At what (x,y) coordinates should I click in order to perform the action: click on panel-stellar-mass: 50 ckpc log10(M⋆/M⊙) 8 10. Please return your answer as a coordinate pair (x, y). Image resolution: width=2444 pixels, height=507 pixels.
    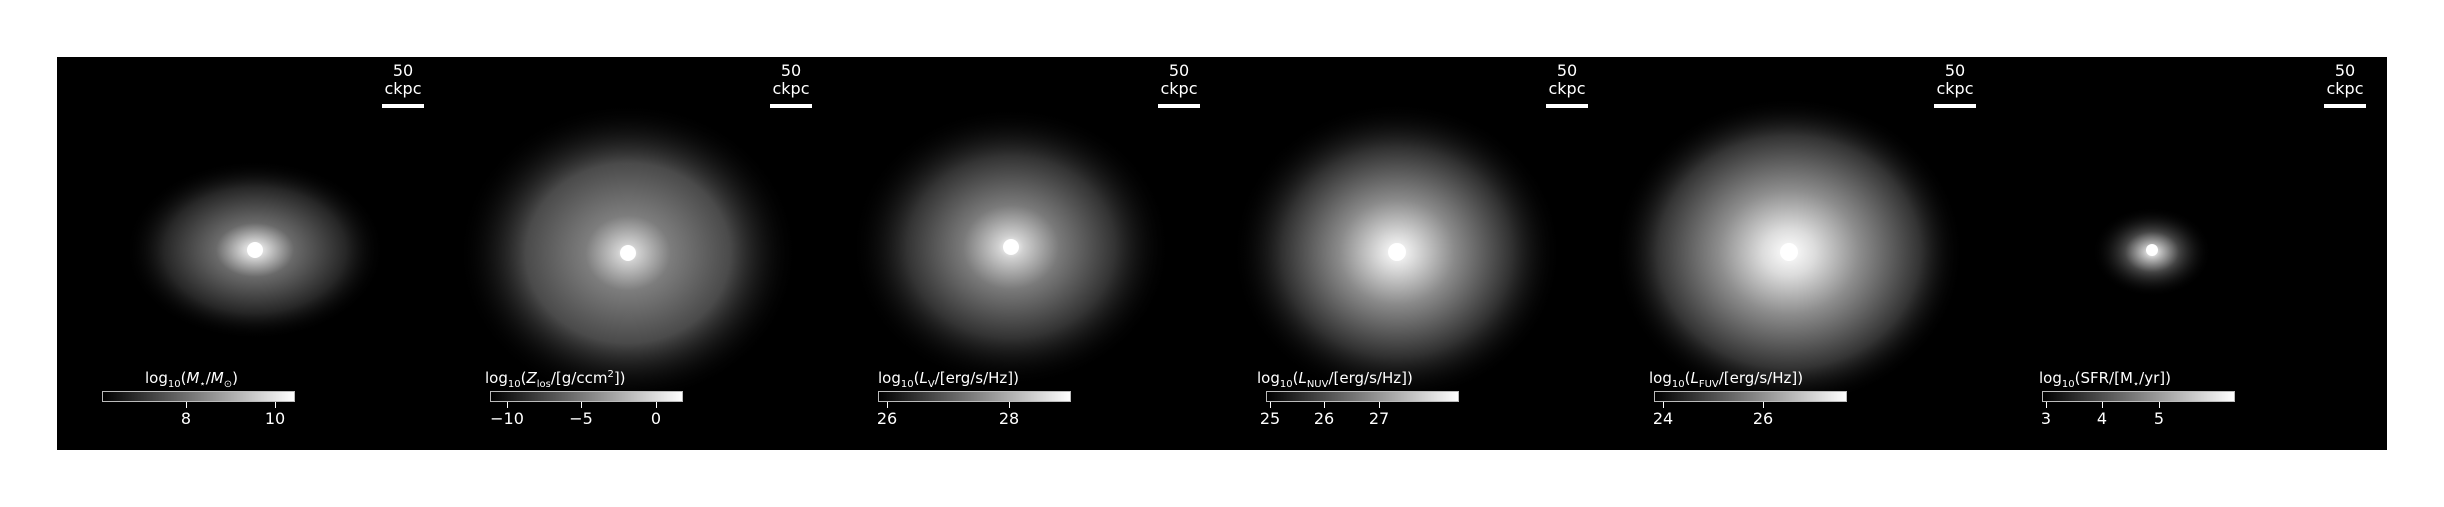
    Looking at the image, I should click on (251, 253).